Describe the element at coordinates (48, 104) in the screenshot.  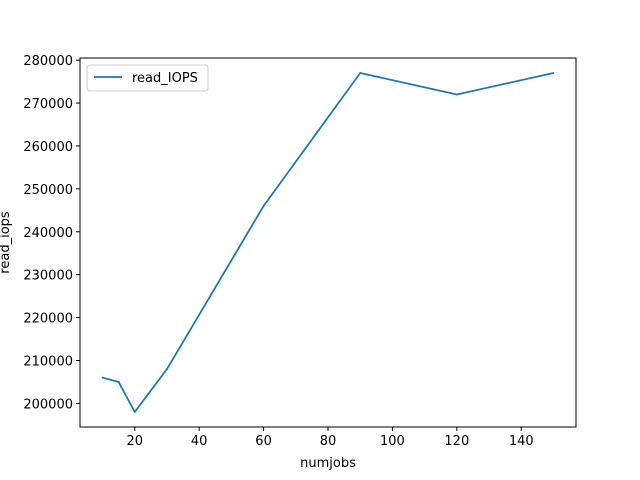
I see `y-tick-label-7: 270000` at that location.